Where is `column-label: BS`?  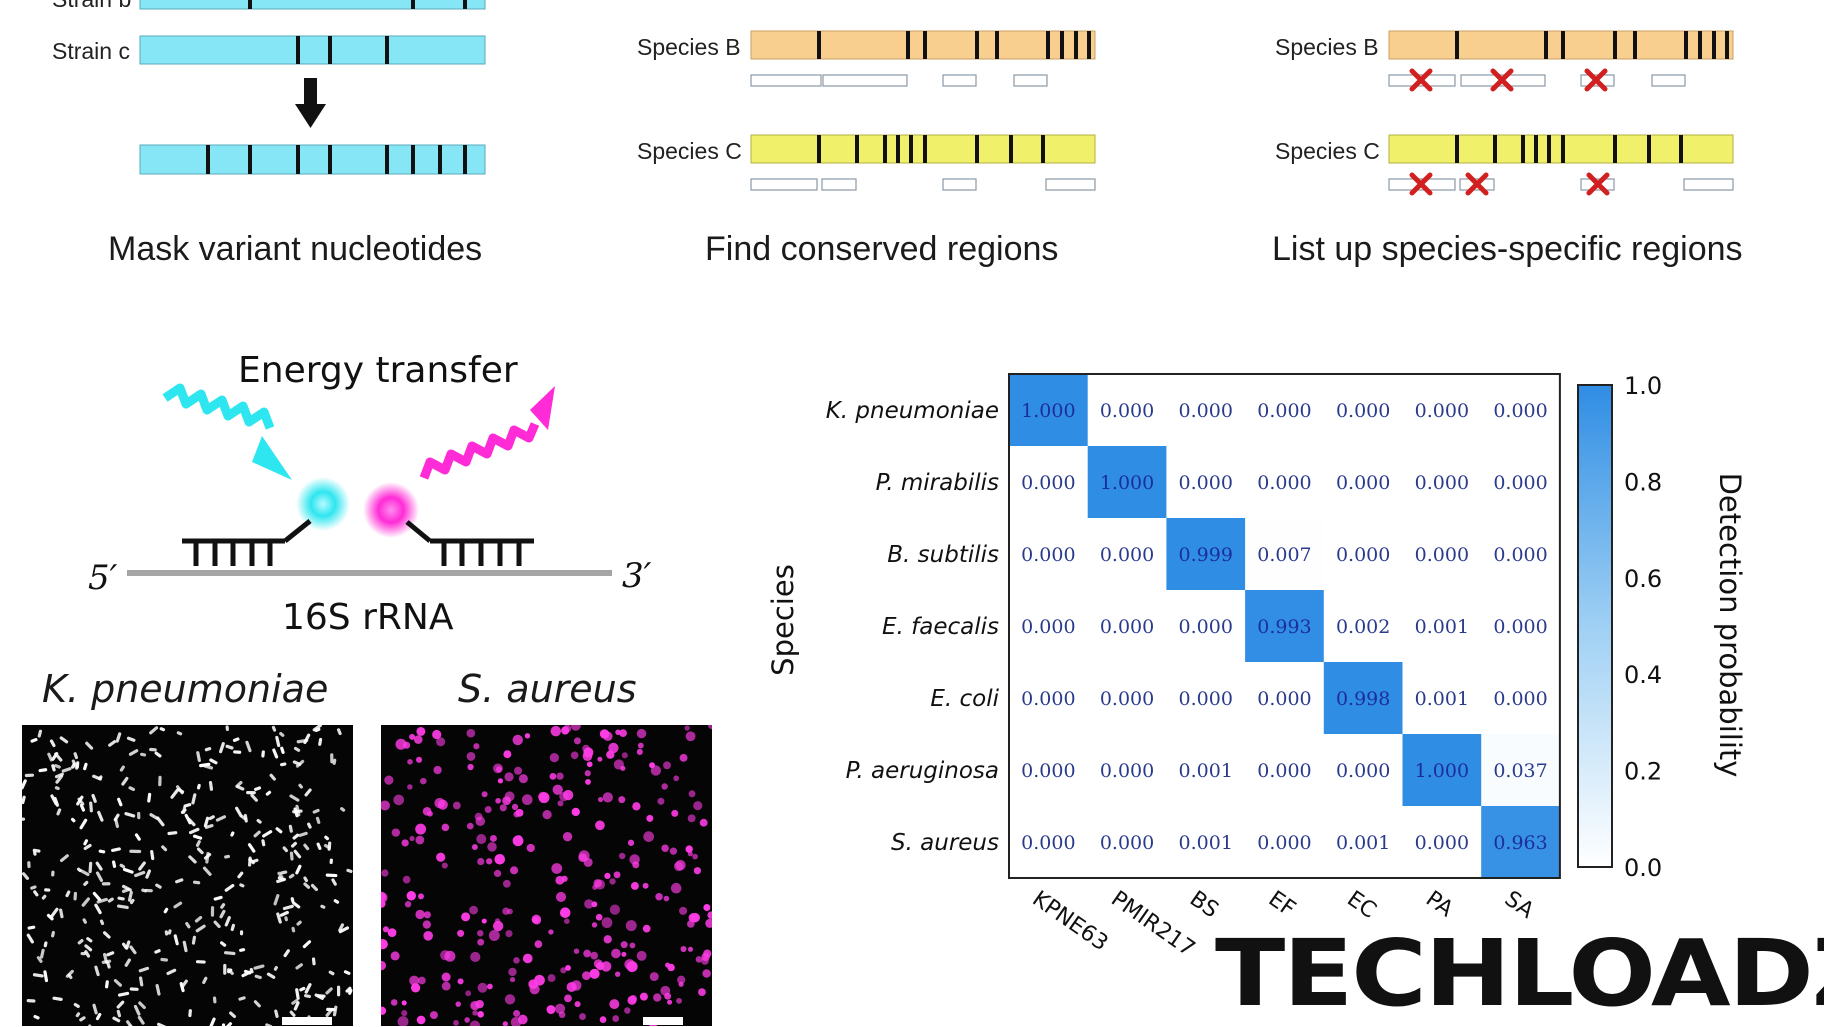 column-label: BS is located at coordinates (1204, 904).